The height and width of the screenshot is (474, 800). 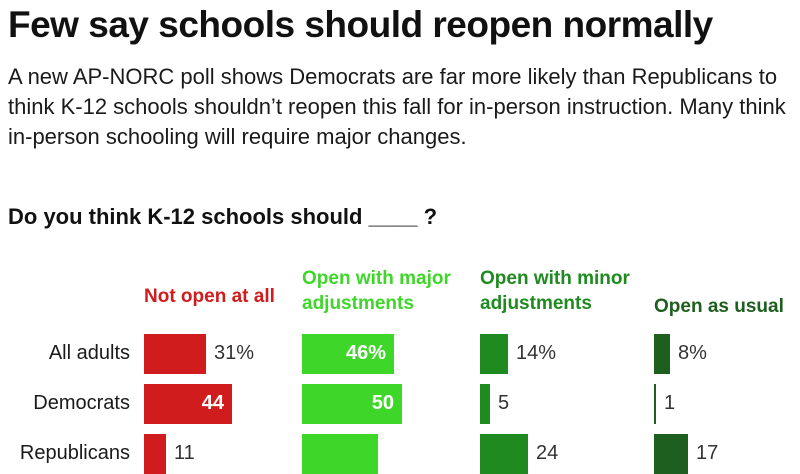 What do you see at coordinates (209, 296) in the screenshot?
I see `legend-not_open: Not open at all` at bounding box center [209, 296].